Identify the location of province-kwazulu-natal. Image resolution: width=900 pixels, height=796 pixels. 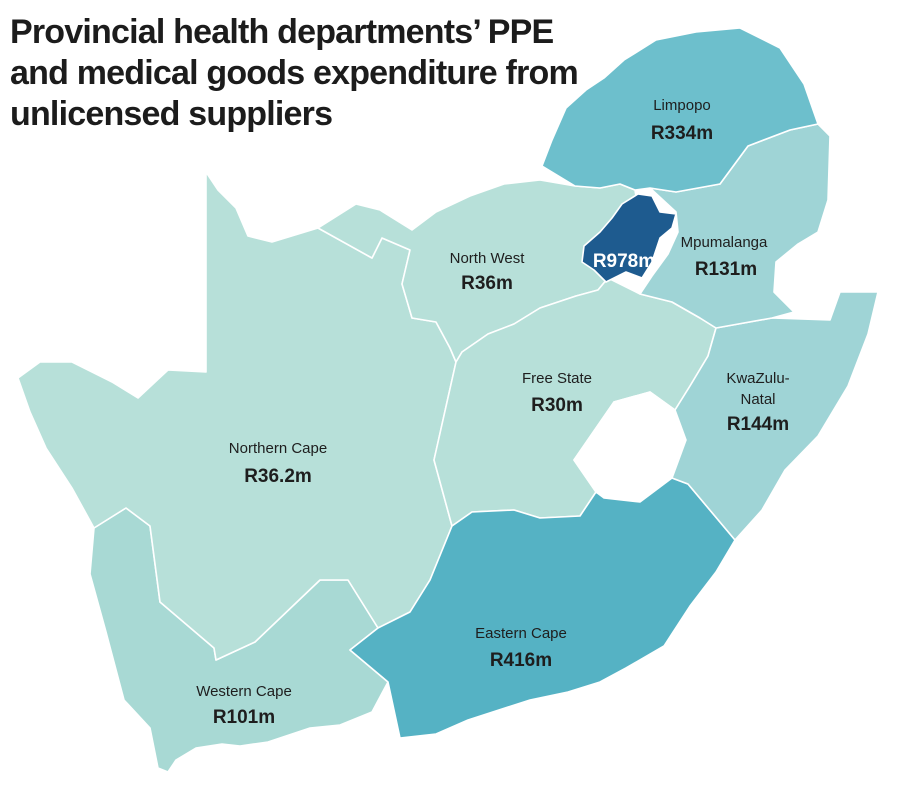
(775, 416).